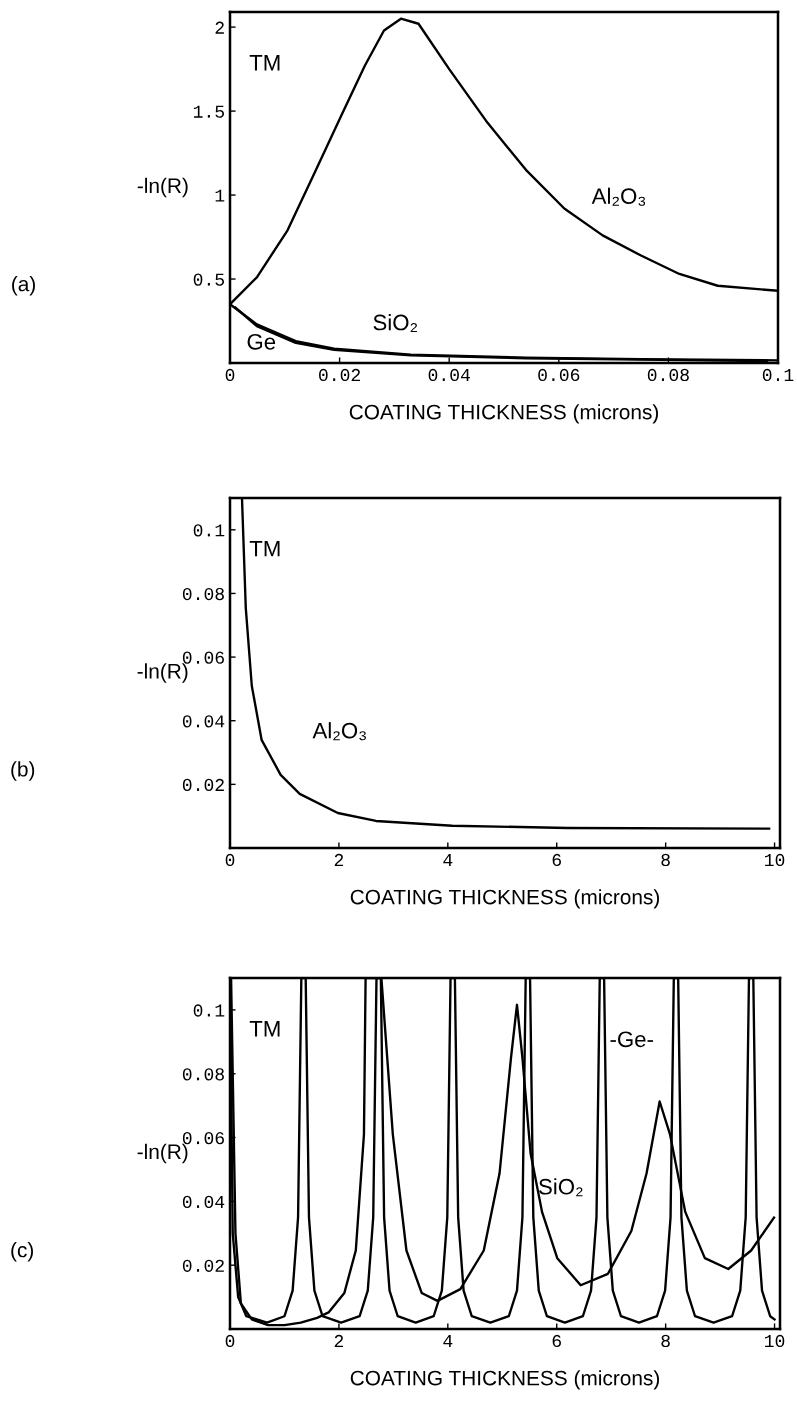  What do you see at coordinates (618, 196) in the screenshot?
I see `series-label: Al₂O₃` at bounding box center [618, 196].